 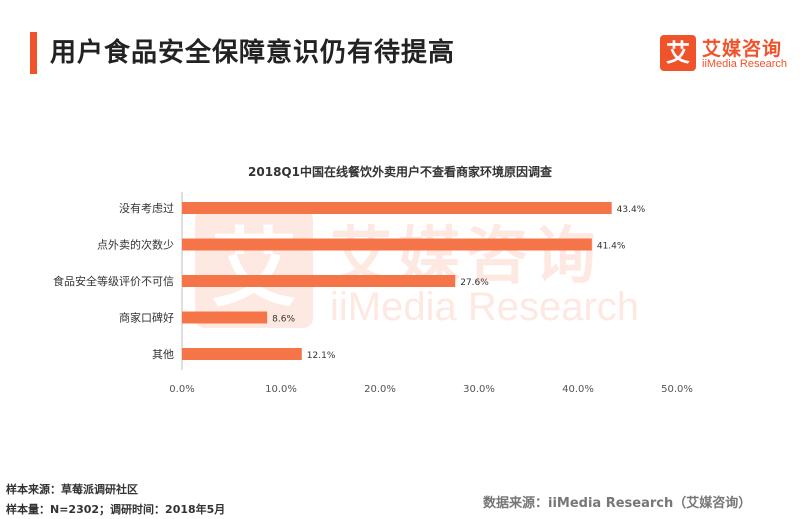 What do you see at coordinates (617, 503) in the screenshot?
I see `data-source: 数据来源：iiMedia Research（艾媒咨询）` at bounding box center [617, 503].